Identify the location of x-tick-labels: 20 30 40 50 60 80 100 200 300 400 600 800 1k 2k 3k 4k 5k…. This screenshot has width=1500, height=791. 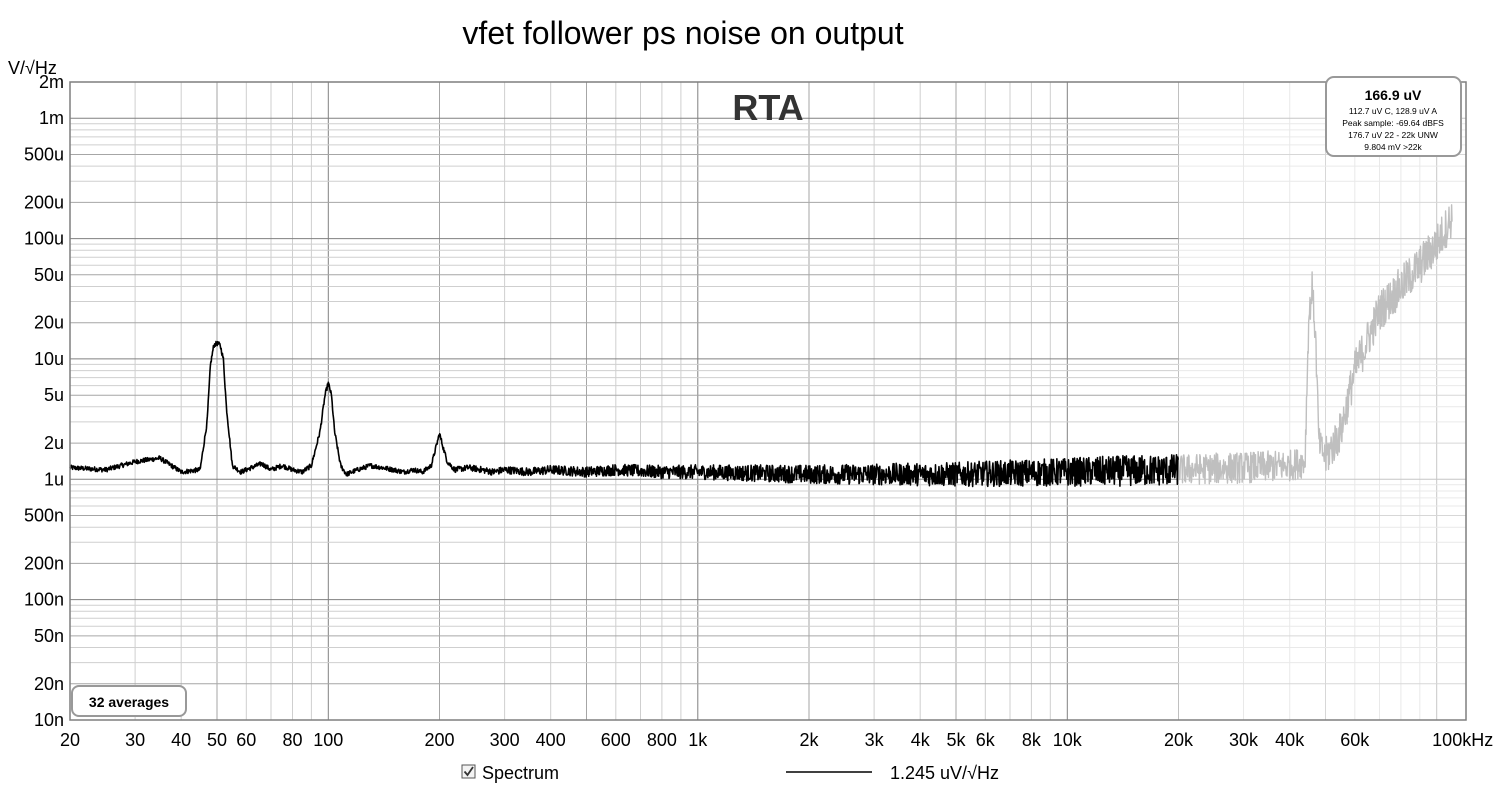
(776, 740).